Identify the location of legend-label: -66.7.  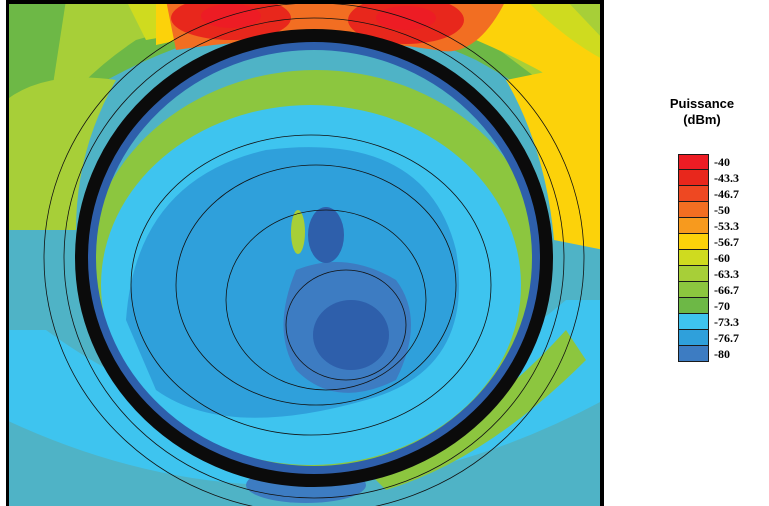
(726, 290).